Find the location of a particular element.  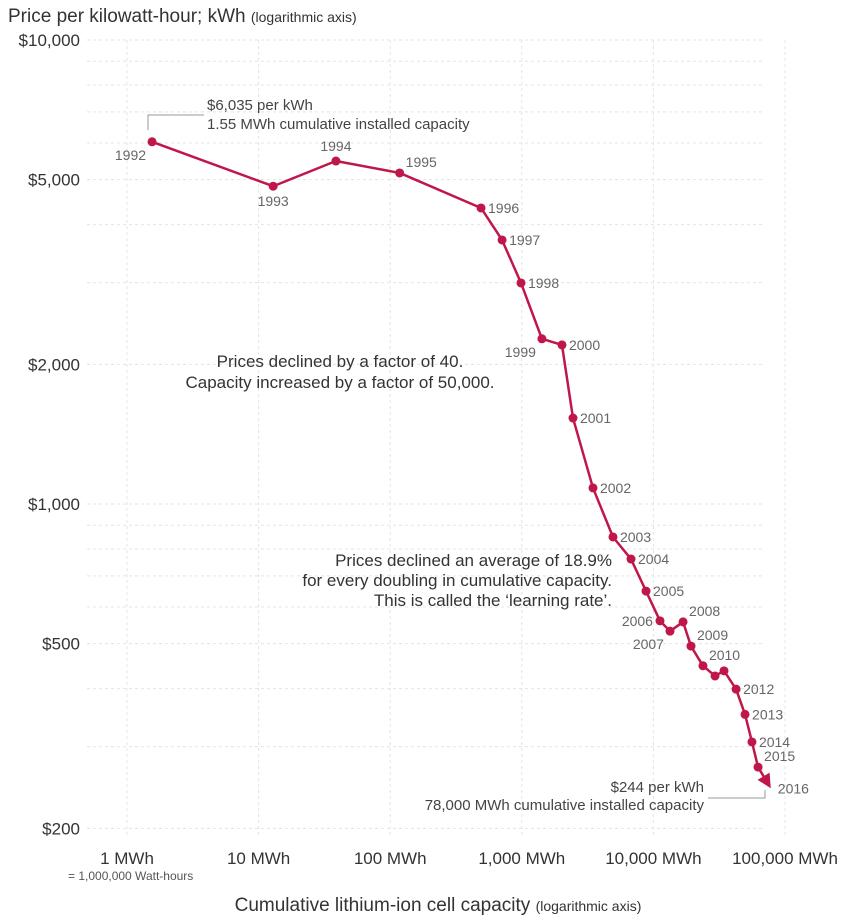

x-tick-label: 10,000 MWh is located at coordinates (653, 858).